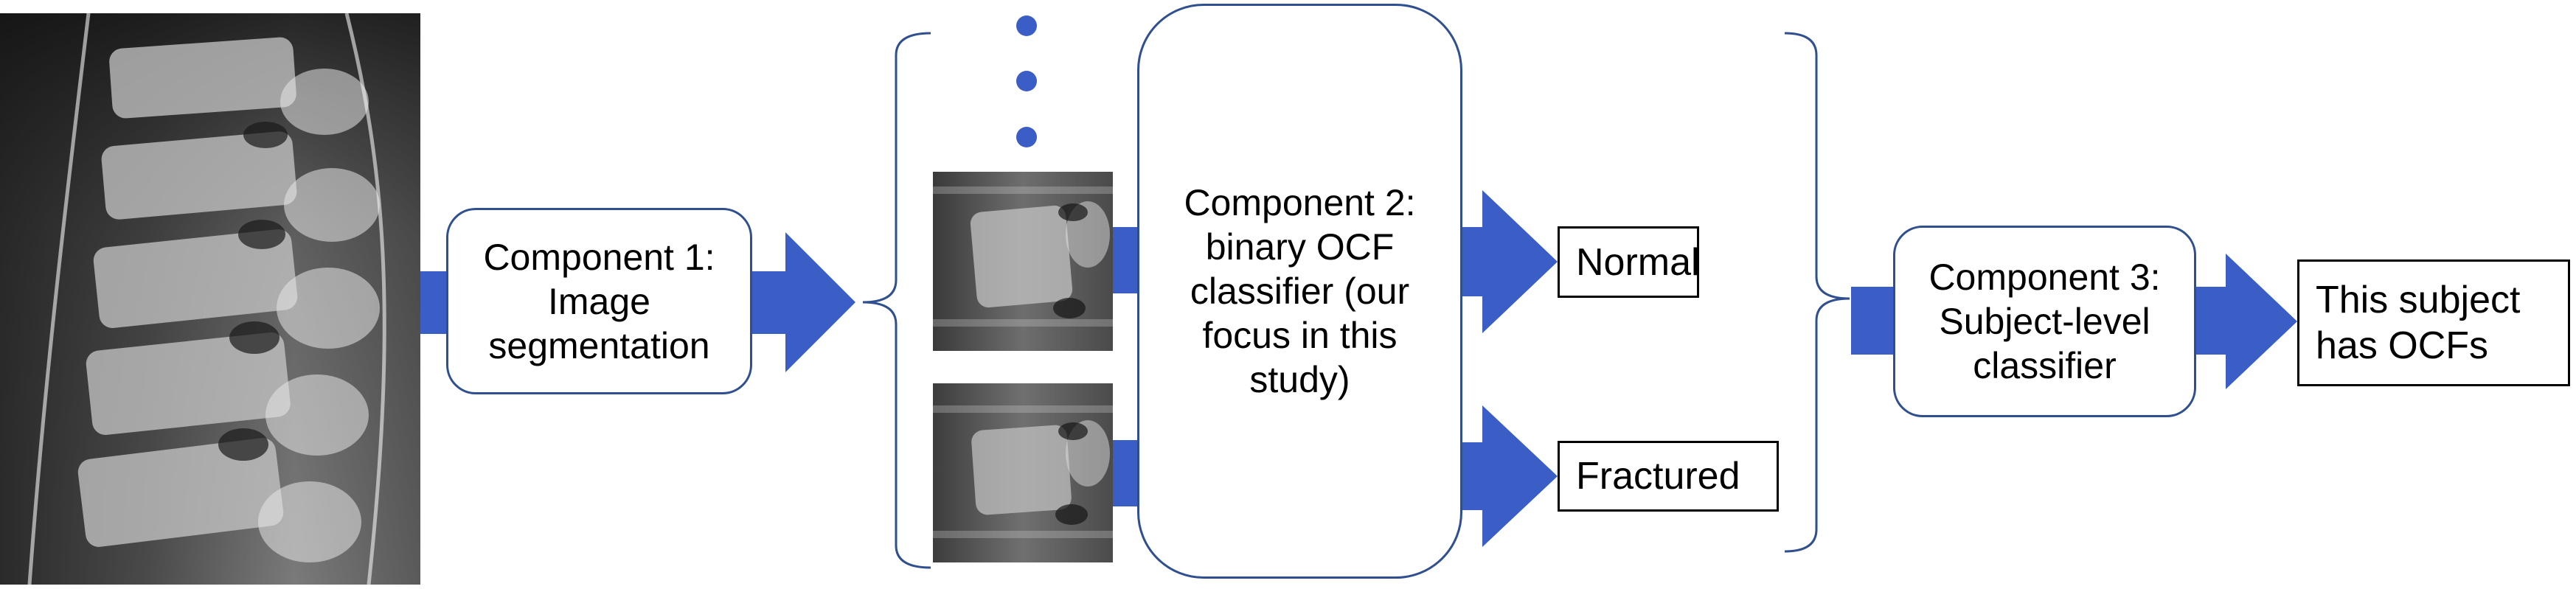 This screenshot has width=2576, height=589. I want to click on fractured-output-box: Fractured, so click(1668, 476).